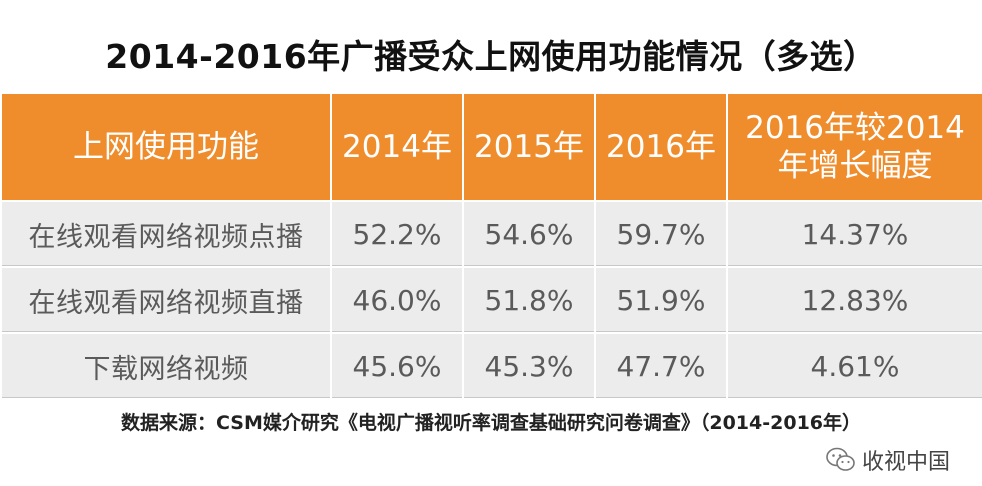  I want to click on table-cell: 46.0%, so click(397, 300).